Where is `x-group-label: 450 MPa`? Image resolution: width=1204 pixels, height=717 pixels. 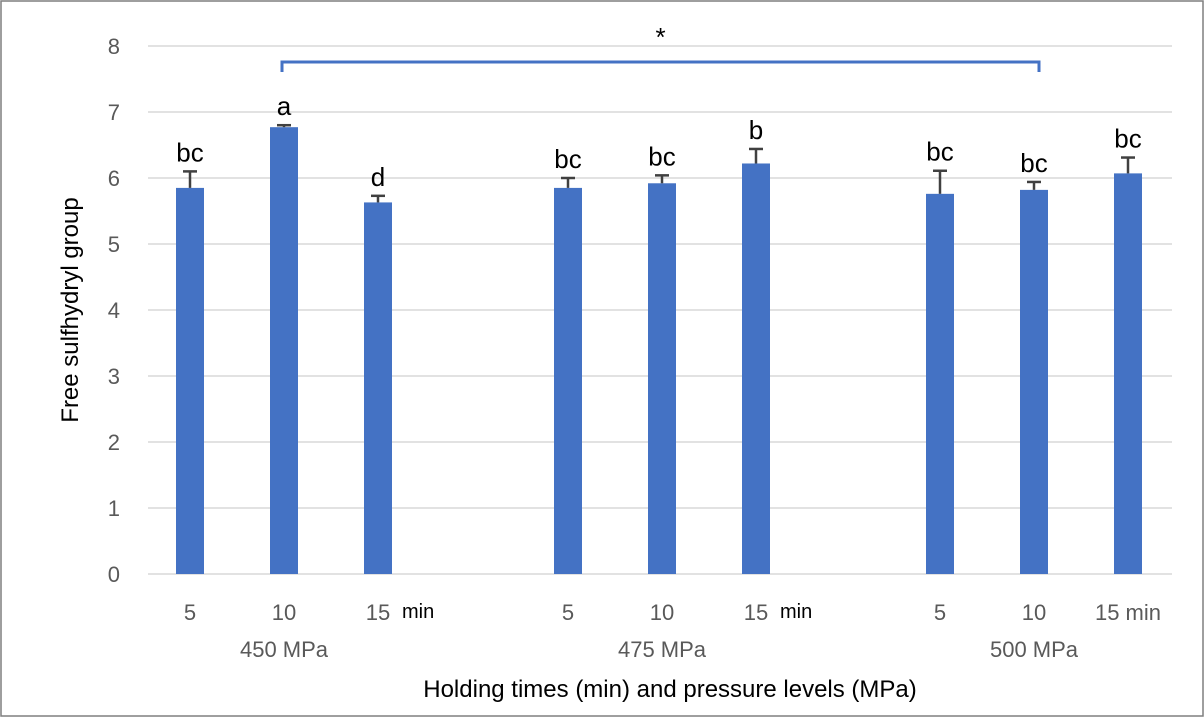 x-group-label: 450 MPa is located at coordinates (284, 649).